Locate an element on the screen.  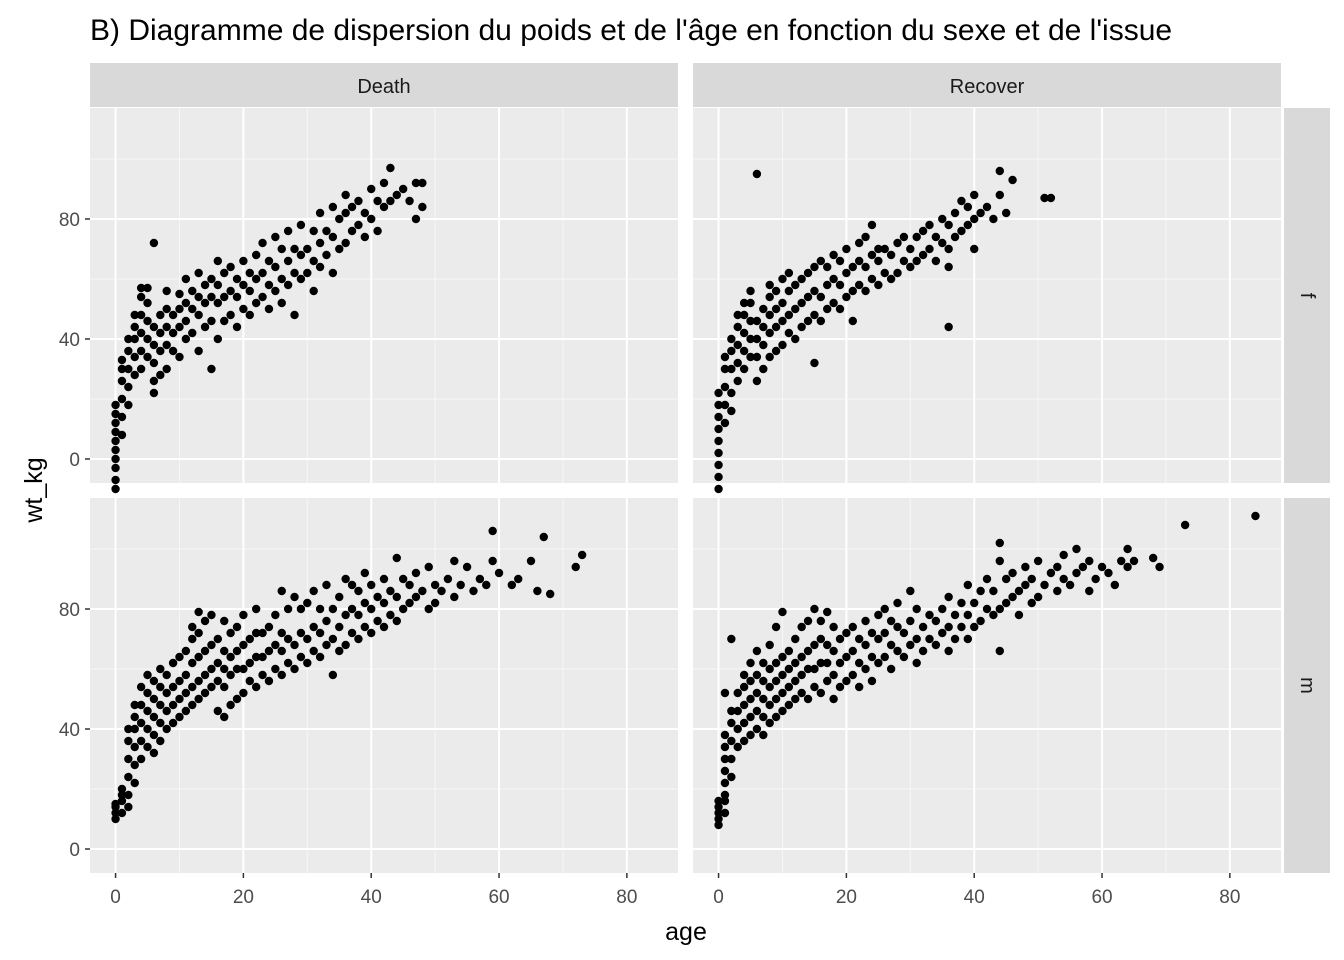
y-tick-label: 40 is located at coordinates (69, 730).